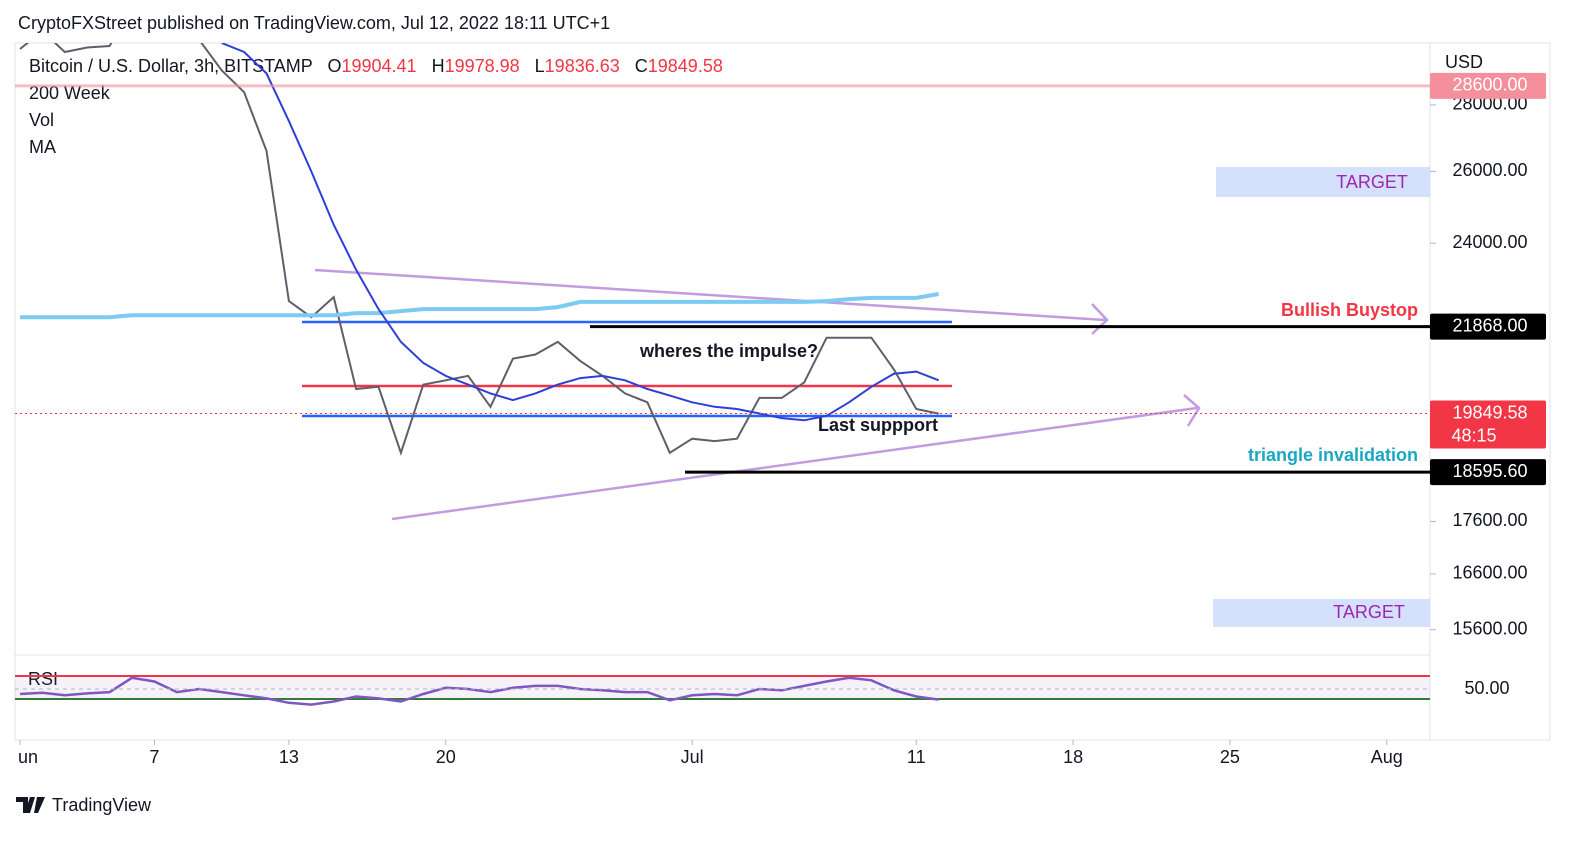 This screenshot has width=1588, height=844. What do you see at coordinates (1333, 455) in the screenshot?
I see `annotation: triangle invalidation` at bounding box center [1333, 455].